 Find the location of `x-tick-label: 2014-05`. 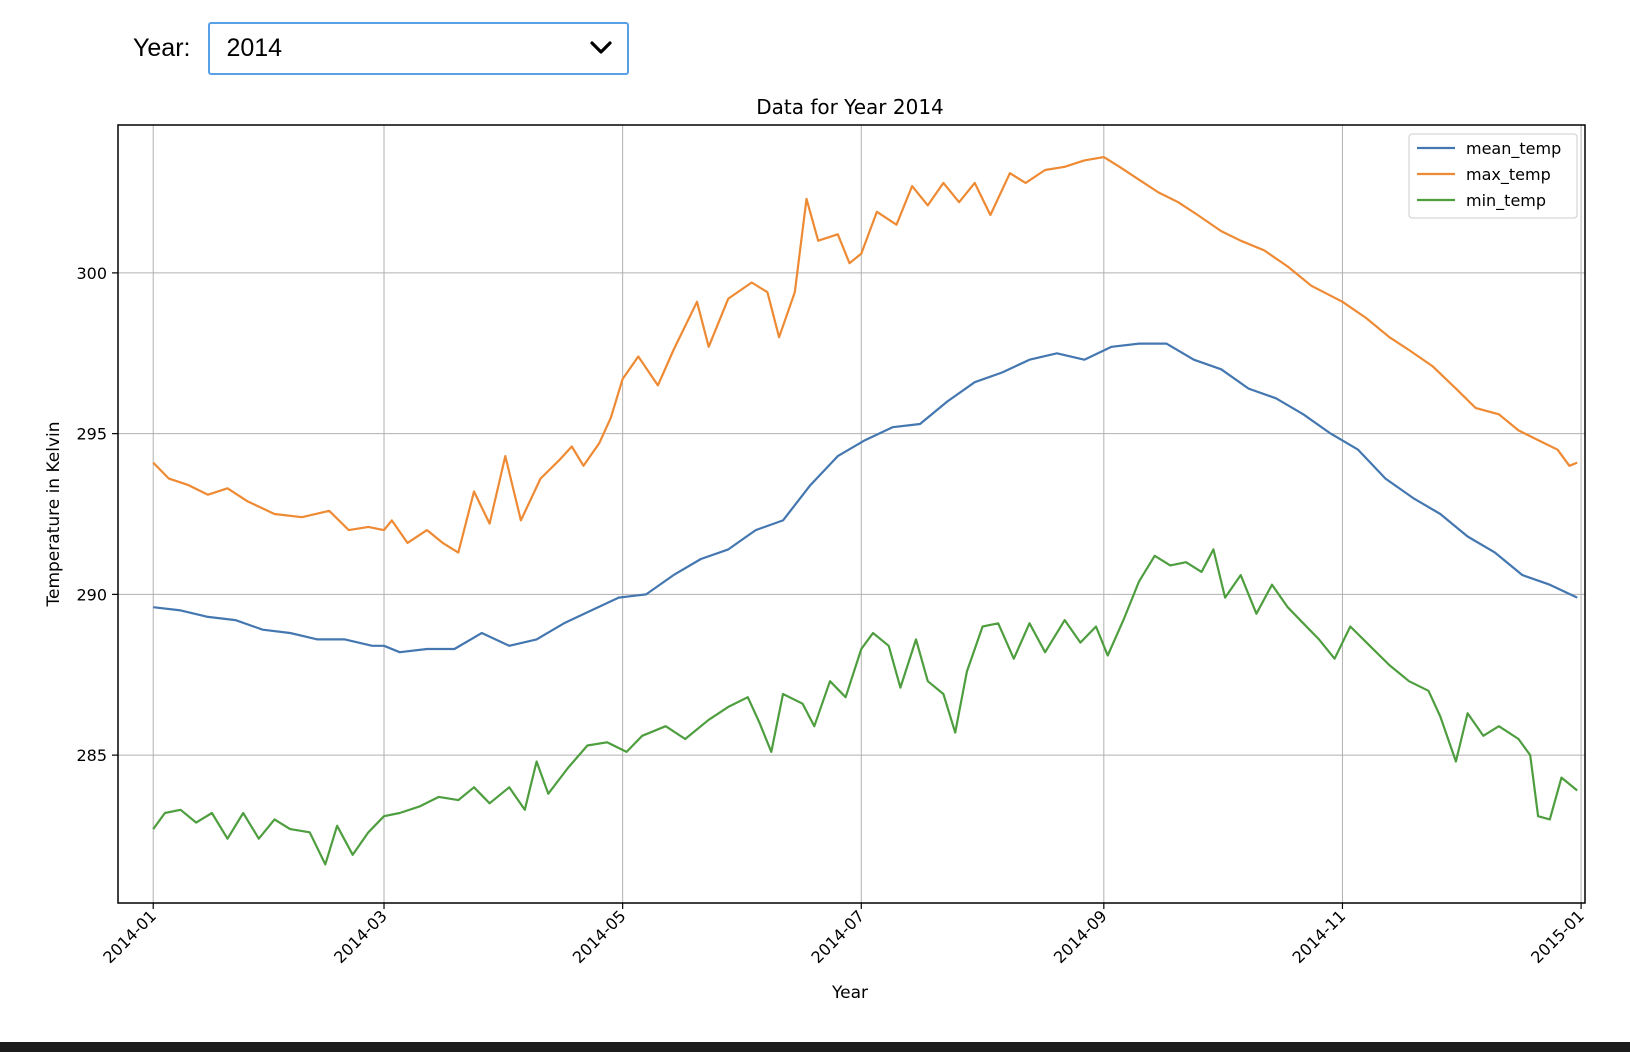

x-tick-label: 2014-05 is located at coordinates (599, 936).